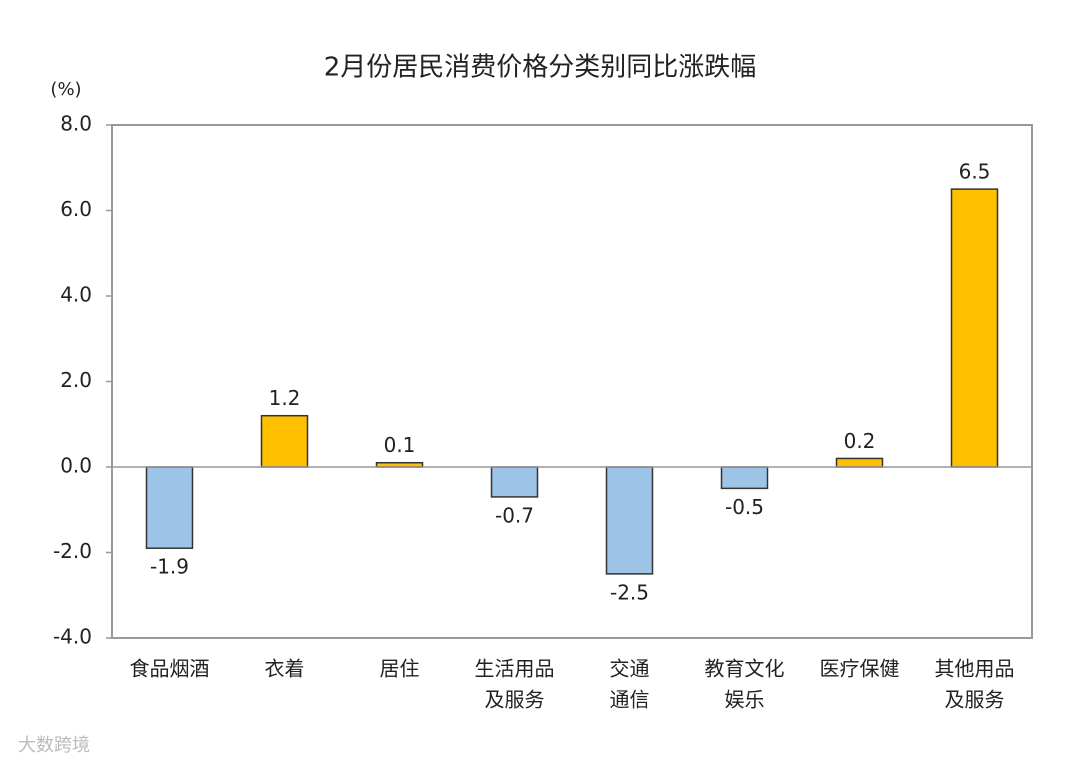  Describe the element at coordinates (76, 124) in the screenshot. I see `y-tick-label: 8.0` at that location.